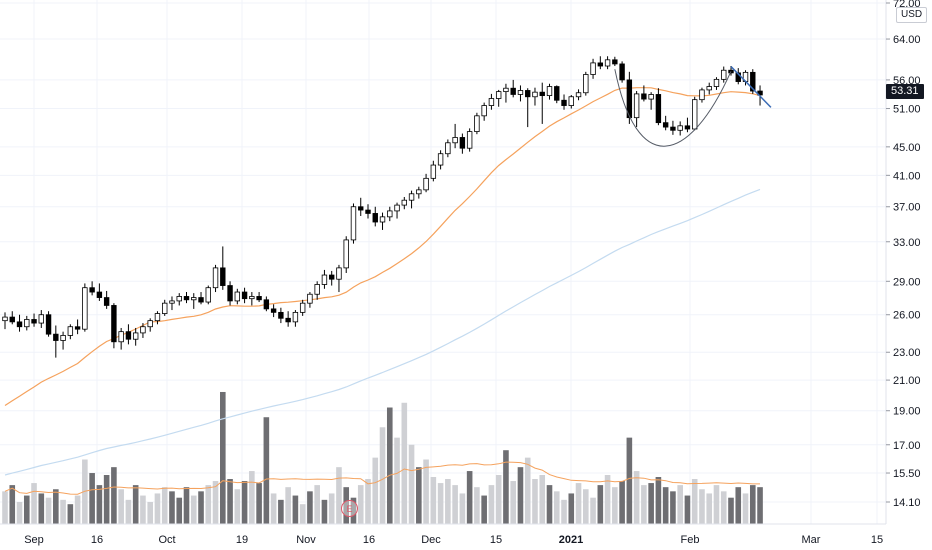  What do you see at coordinates (382, 478) in the screenshot?
I see `volume-moving-average-line` at bounding box center [382, 478].